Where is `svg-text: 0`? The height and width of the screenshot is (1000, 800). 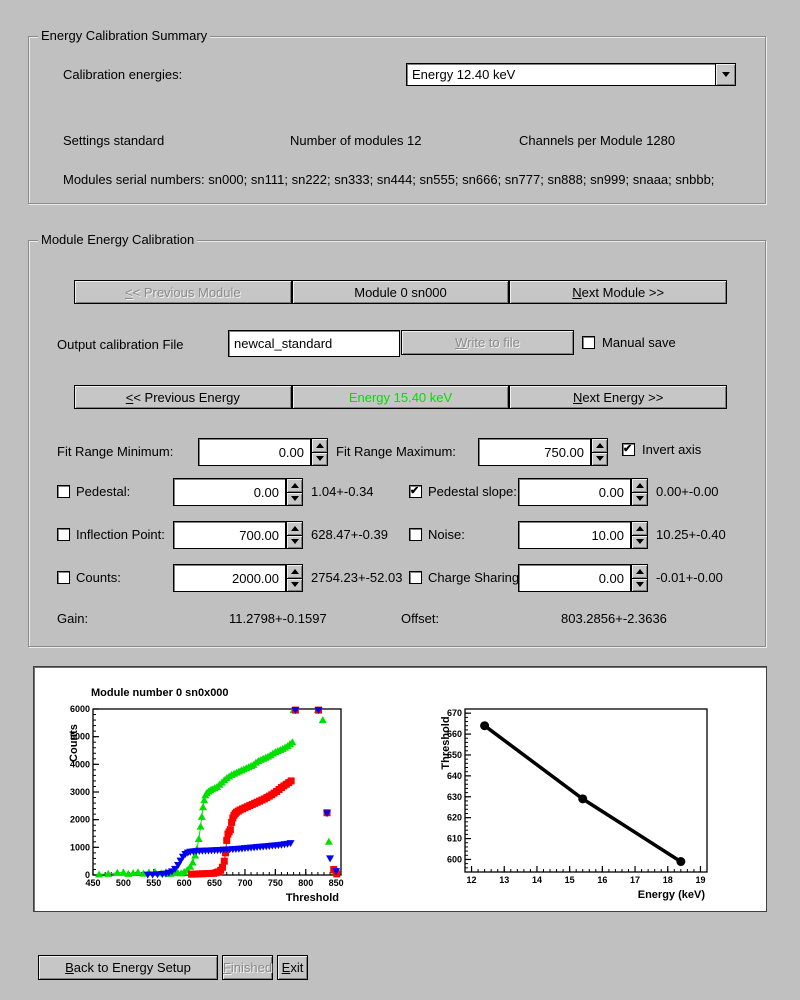
svg-text: 0 is located at coordinates (87, 875).